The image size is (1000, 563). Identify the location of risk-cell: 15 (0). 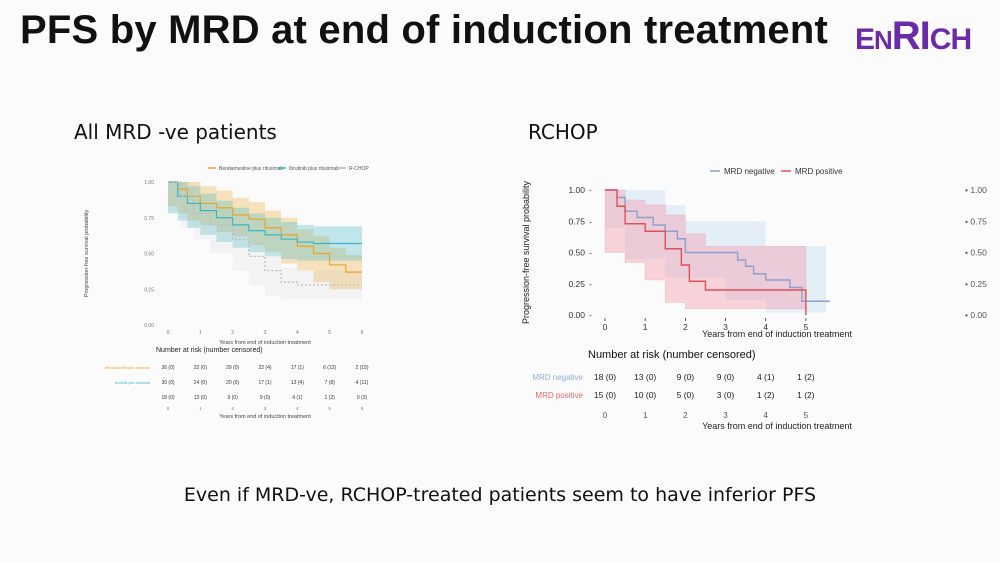
(605, 395).